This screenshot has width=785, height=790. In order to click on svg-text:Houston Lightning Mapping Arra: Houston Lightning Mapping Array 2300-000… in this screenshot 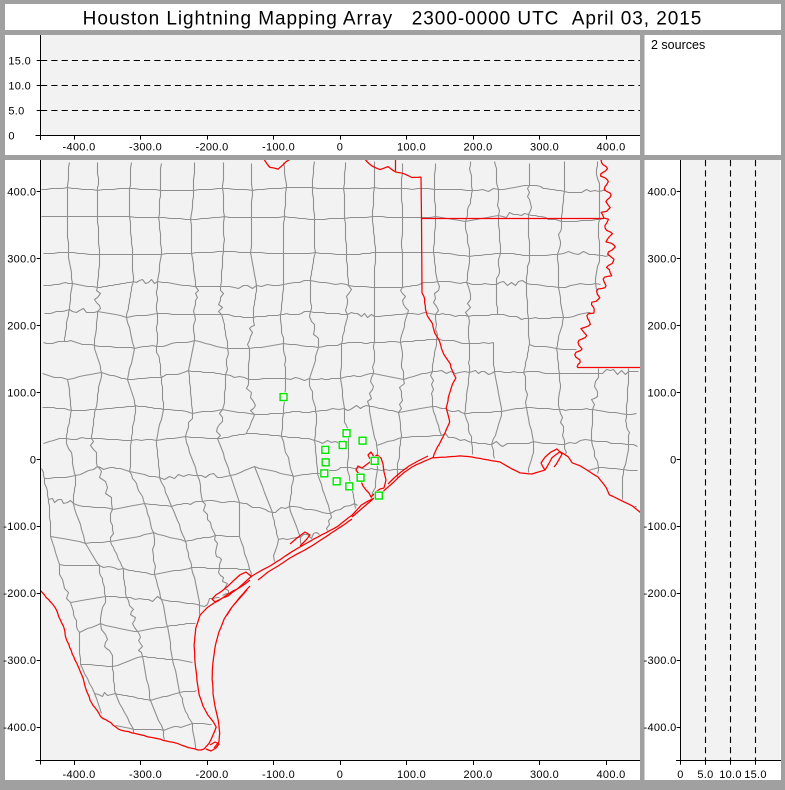, I will do `click(393, 19)`.